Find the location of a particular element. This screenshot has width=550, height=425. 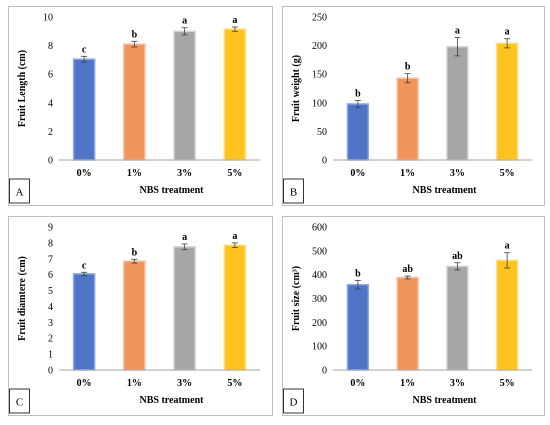

chart-b-ytick-label: 150 is located at coordinates (319, 75).